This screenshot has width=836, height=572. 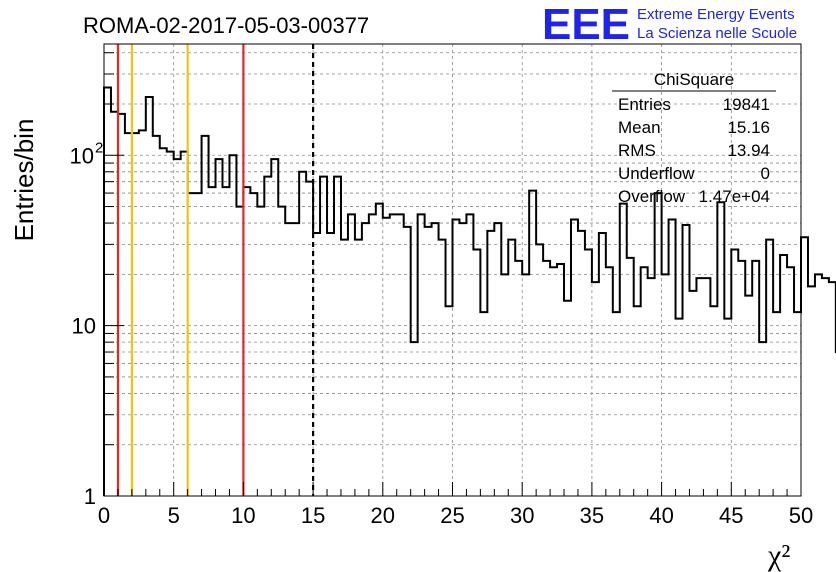 I want to click on stats-label: Entries, so click(x=644, y=104).